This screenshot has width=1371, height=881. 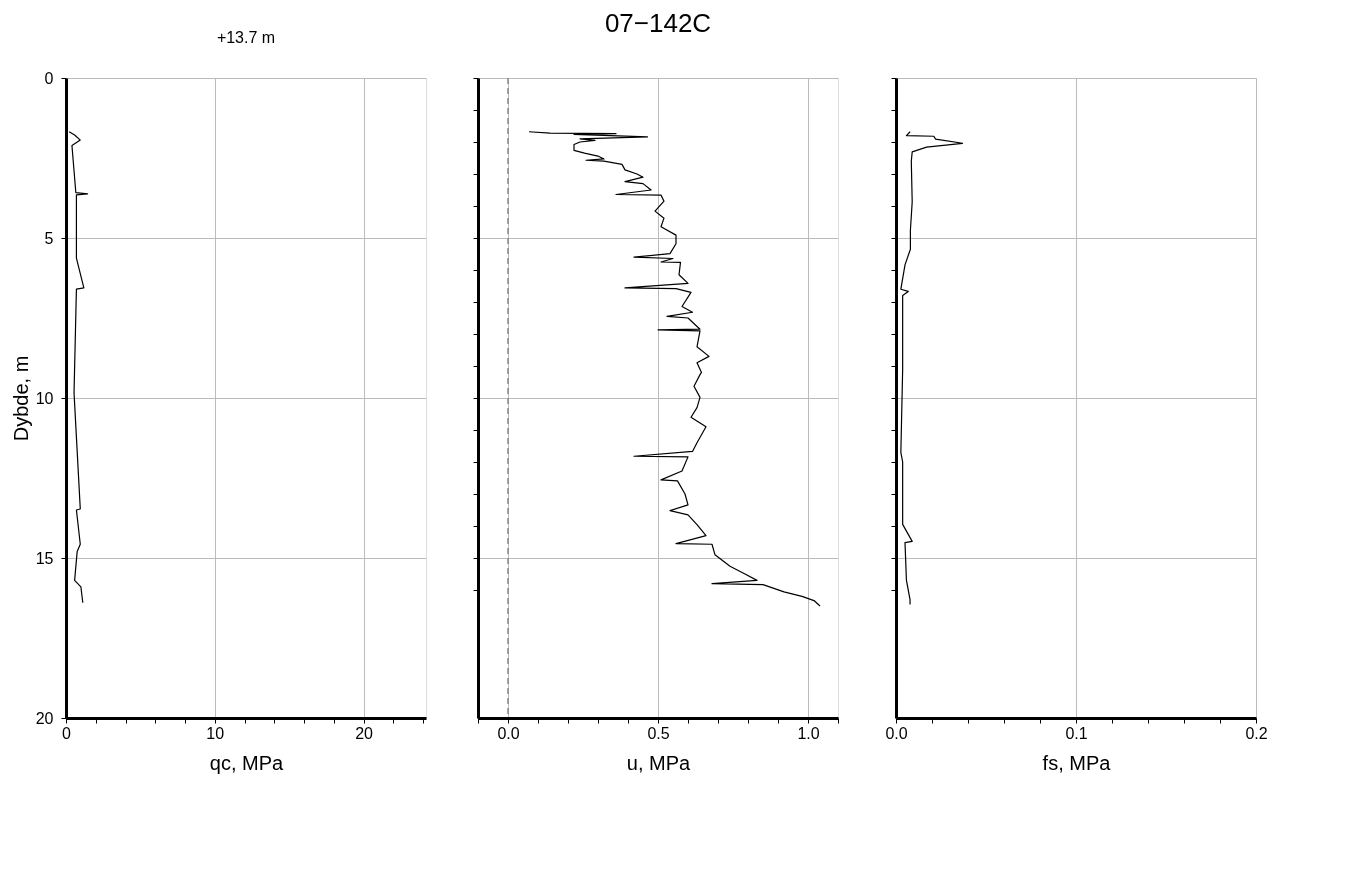 What do you see at coordinates (44, 398) in the screenshot?
I see `y-tick-label: 10` at bounding box center [44, 398].